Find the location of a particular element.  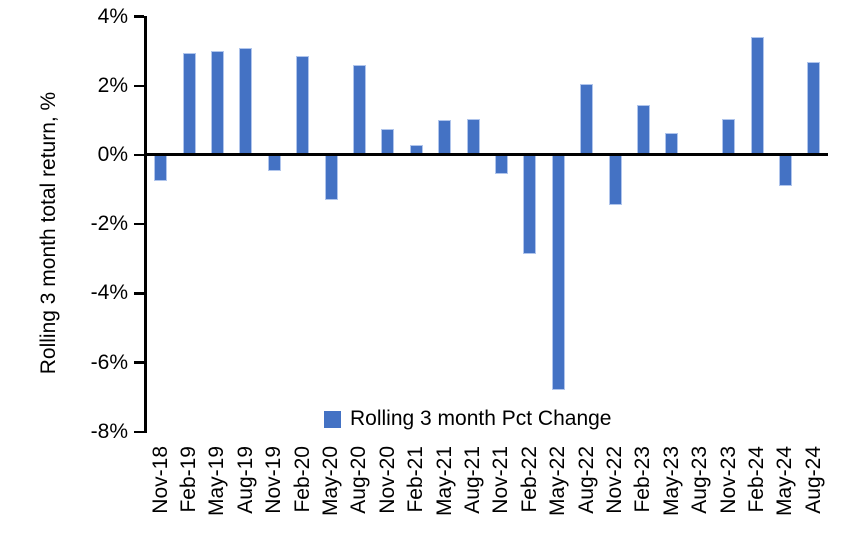

y-tick-label: 4% is located at coordinates (112, 16).